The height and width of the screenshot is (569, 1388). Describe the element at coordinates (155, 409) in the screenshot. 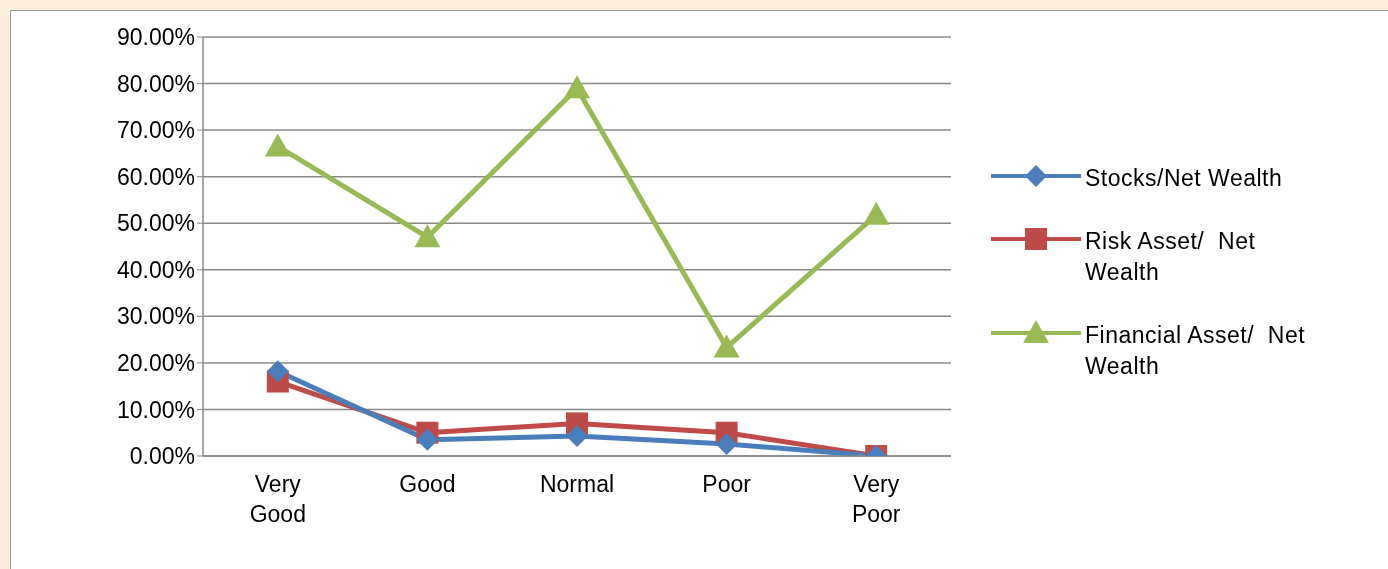

I see `y-tick-label: 10.00%` at that location.